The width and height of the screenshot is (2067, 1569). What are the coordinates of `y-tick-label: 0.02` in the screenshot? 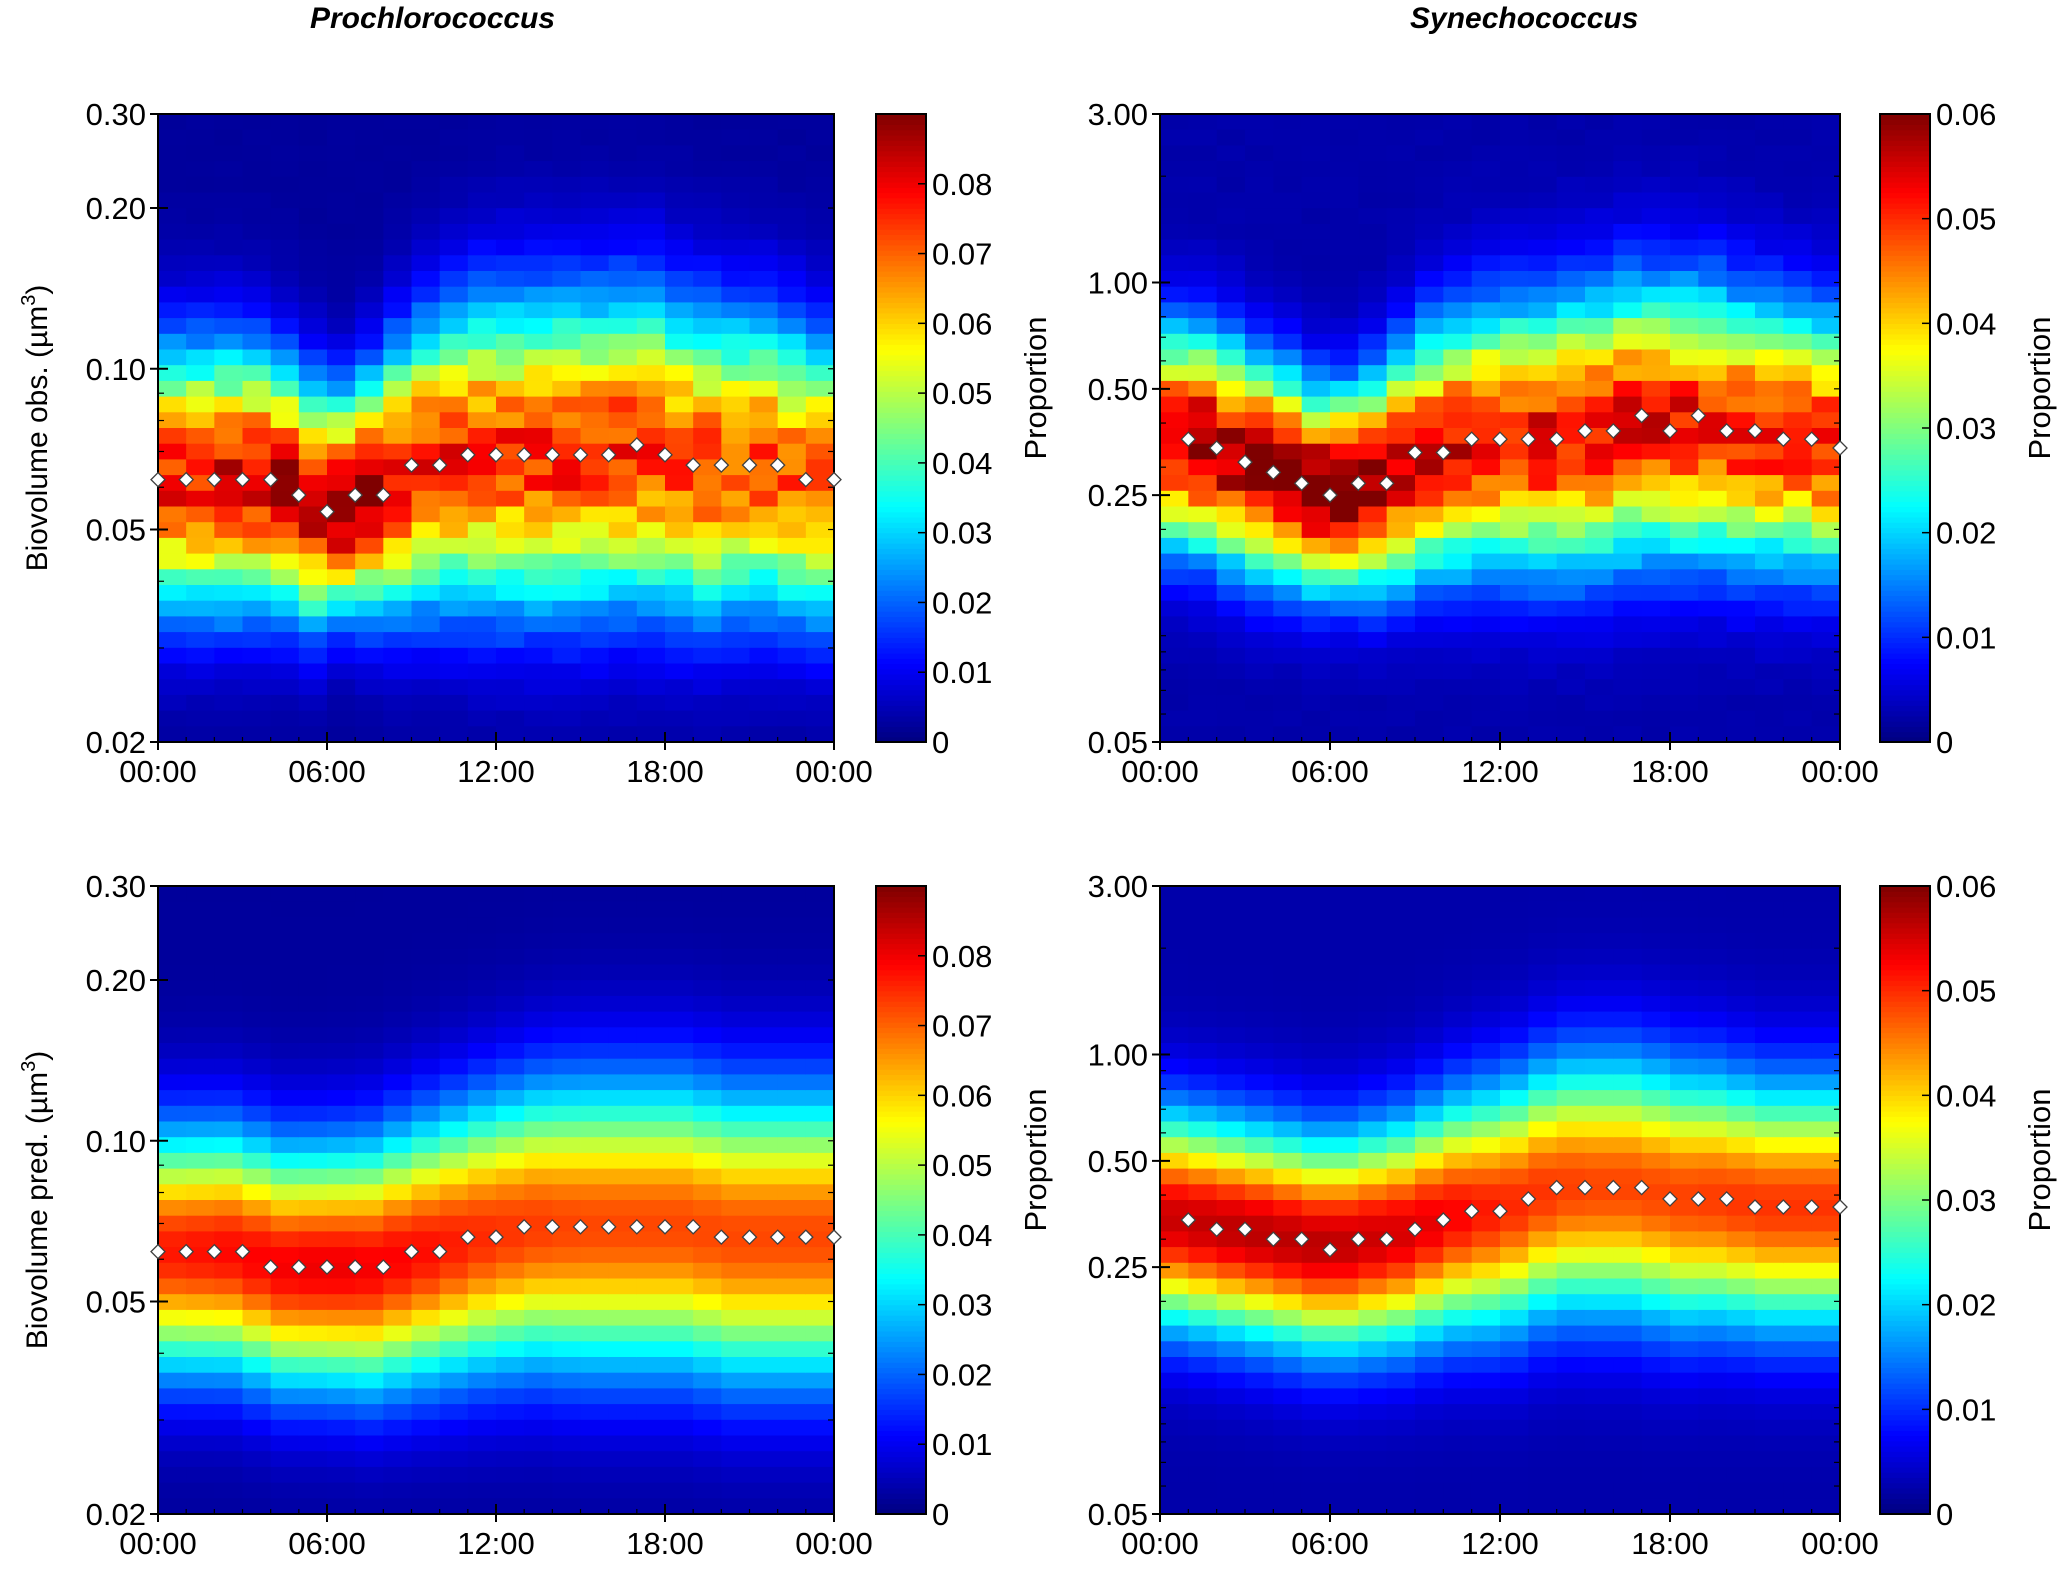 It's located at (116, 1514).